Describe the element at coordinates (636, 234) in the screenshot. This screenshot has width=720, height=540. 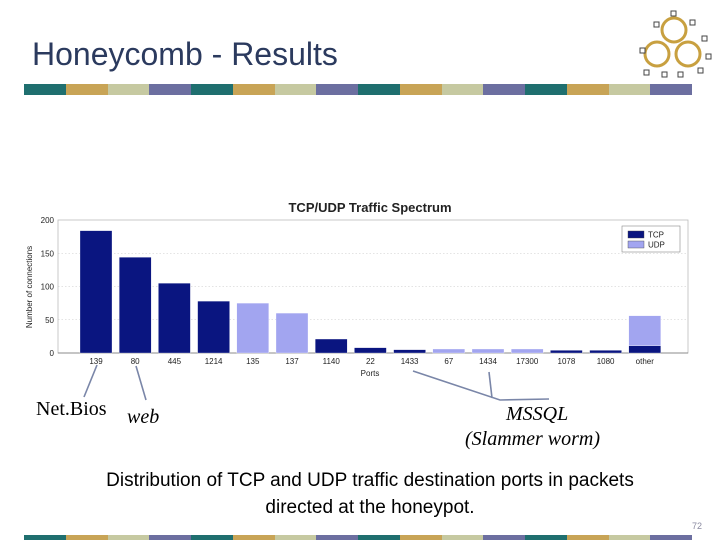
I see `legend-swatch-tcp` at that location.